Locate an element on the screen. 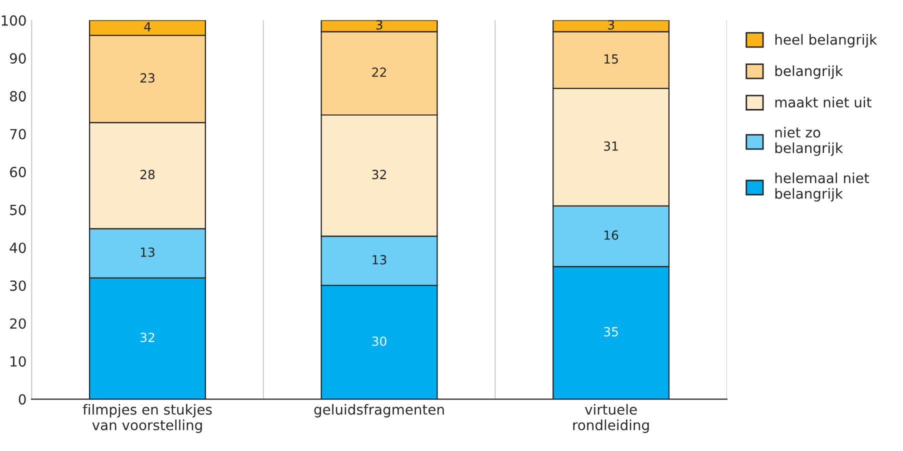 The image size is (903, 451). y-tick-label: 70 is located at coordinates (18, 134).